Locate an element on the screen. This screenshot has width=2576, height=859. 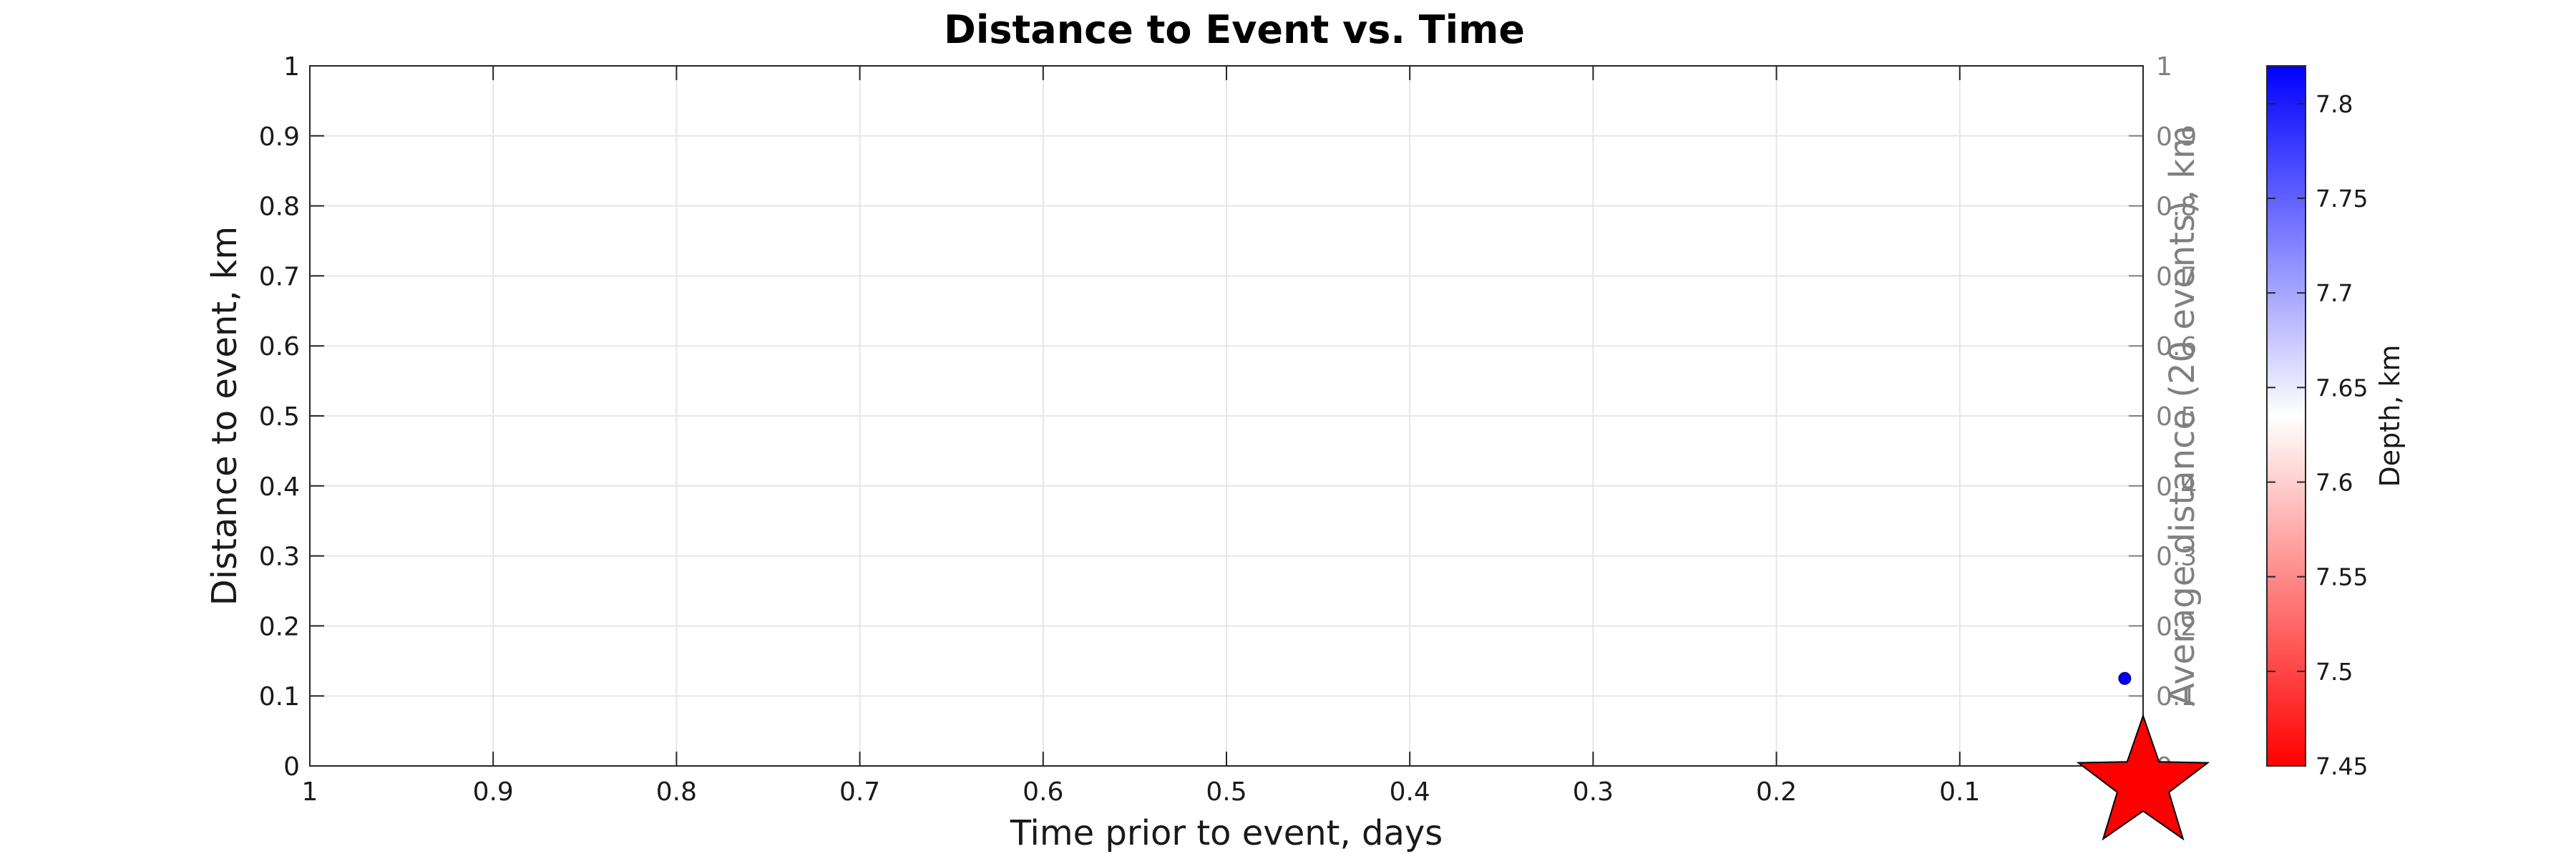
y-axis-label: Distance to event, km is located at coordinates (225, 416).